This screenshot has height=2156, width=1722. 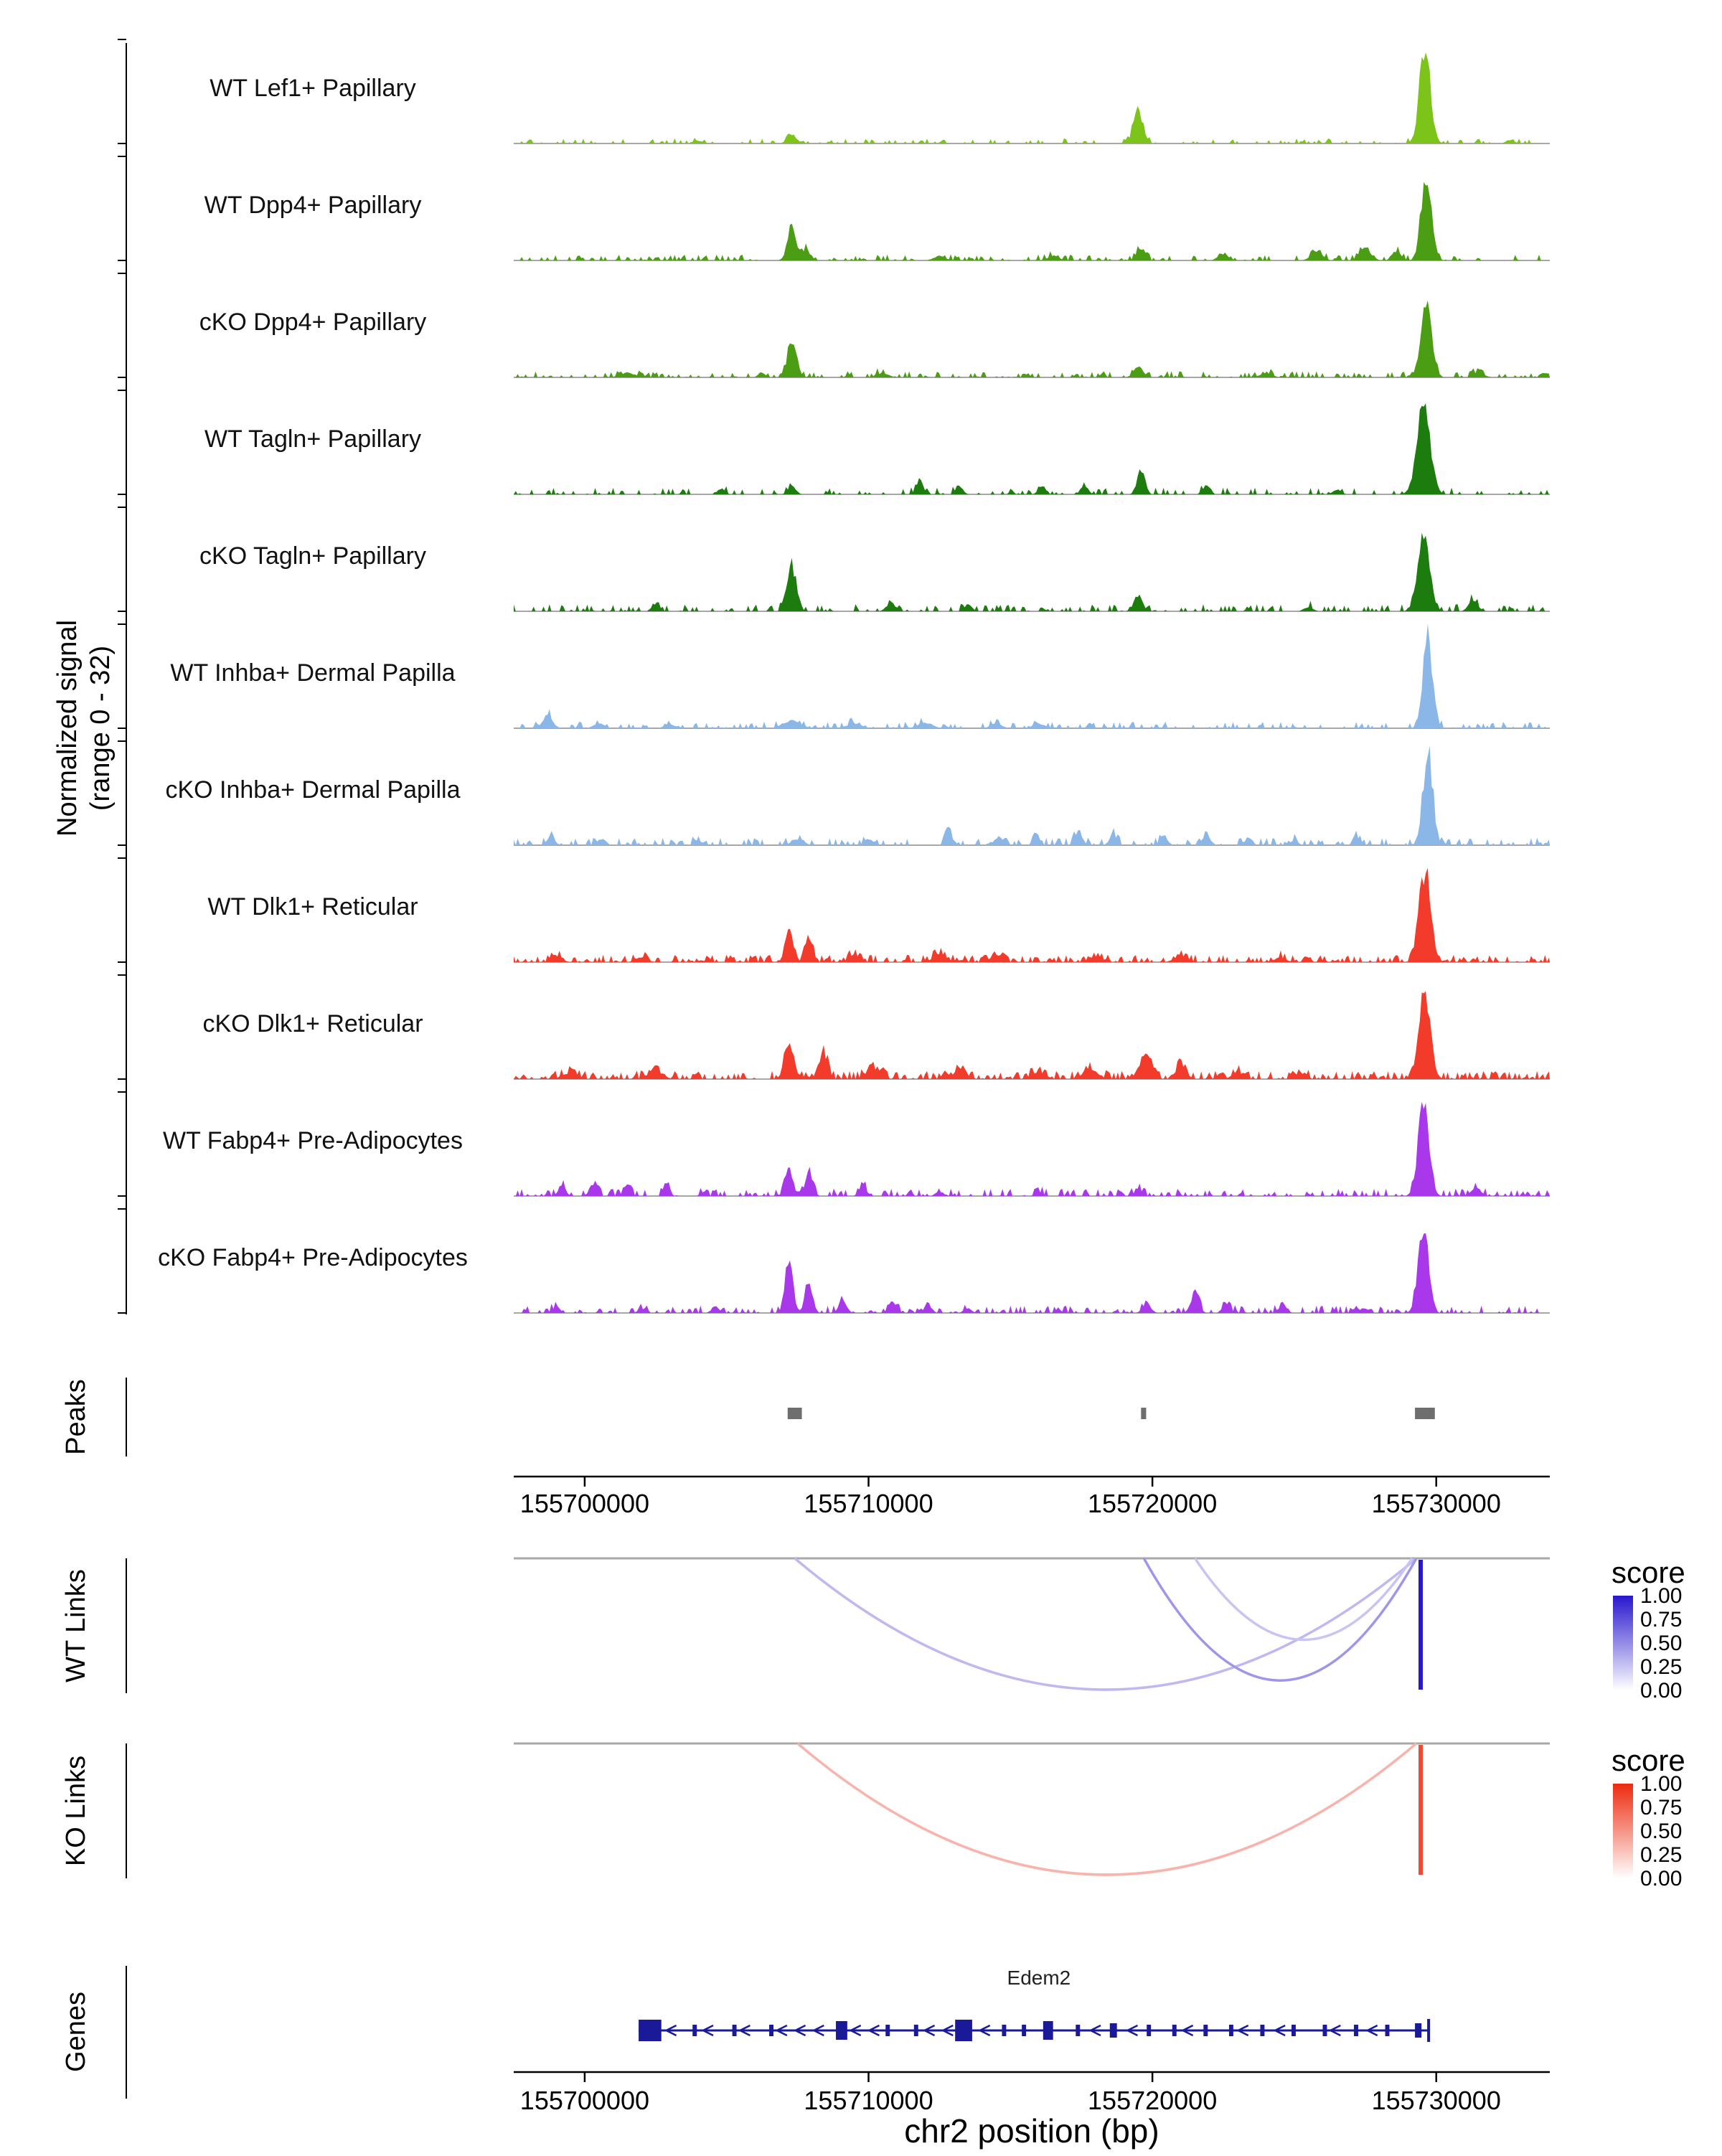 I want to click on coverage-track-0: WT Lef1+ Papillary, so click(x=880, y=98).